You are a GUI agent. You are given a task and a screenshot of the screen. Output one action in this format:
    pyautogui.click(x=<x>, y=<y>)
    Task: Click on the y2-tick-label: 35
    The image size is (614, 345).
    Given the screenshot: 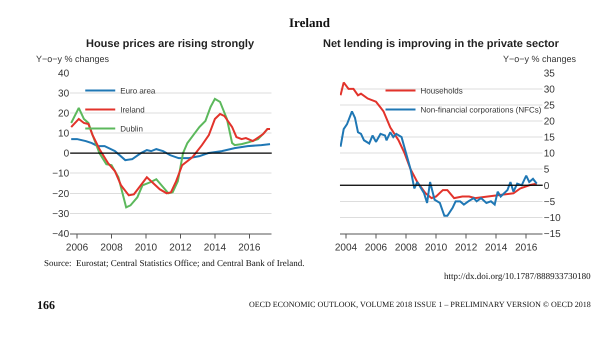 What is the action you would take?
    pyautogui.click(x=550, y=74)
    